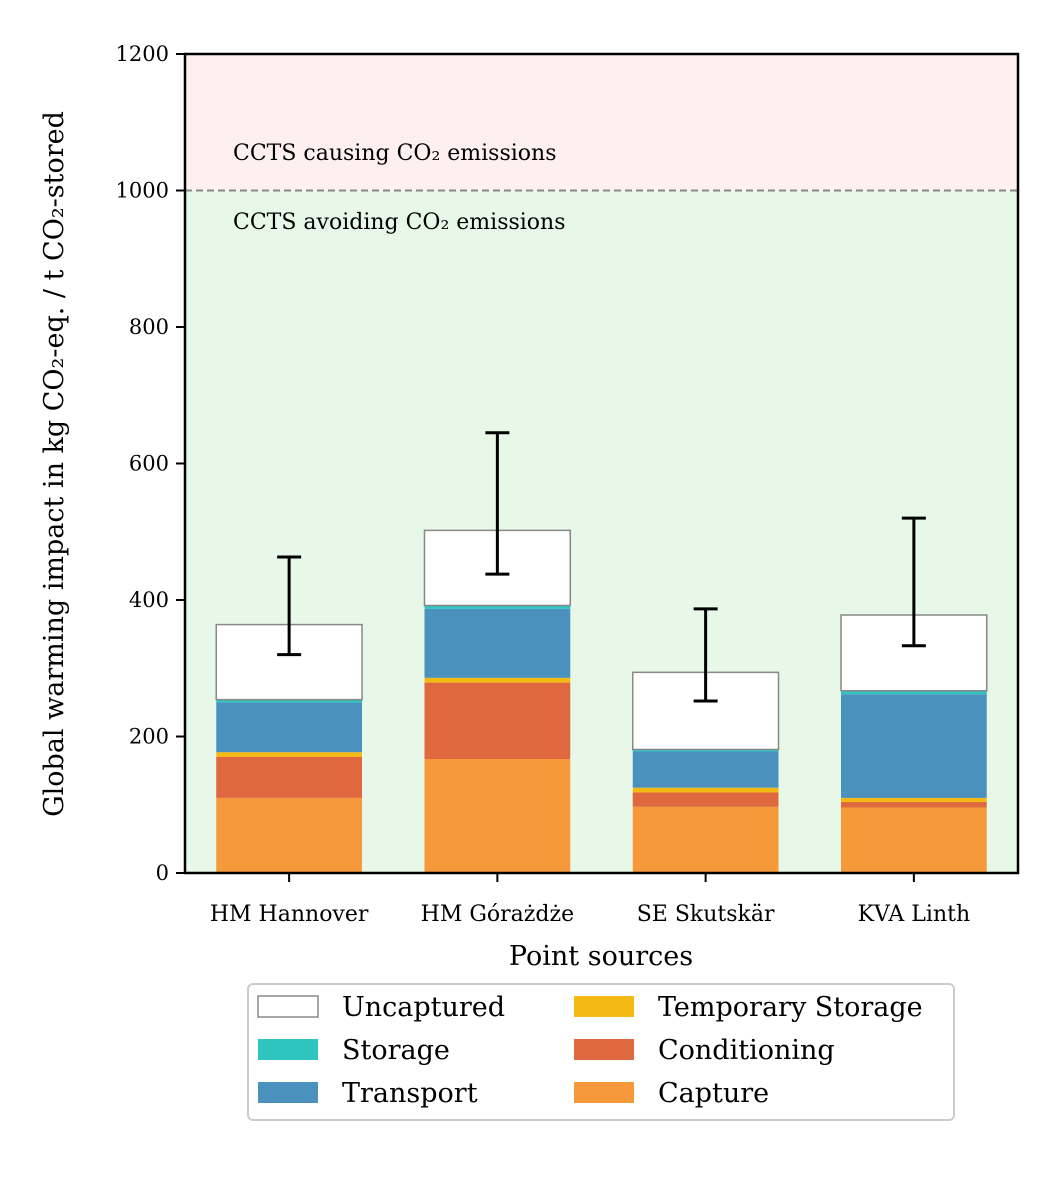  Describe the element at coordinates (396, 1050) in the screenshot. I see `legend-label-storage: Storage` at that location.